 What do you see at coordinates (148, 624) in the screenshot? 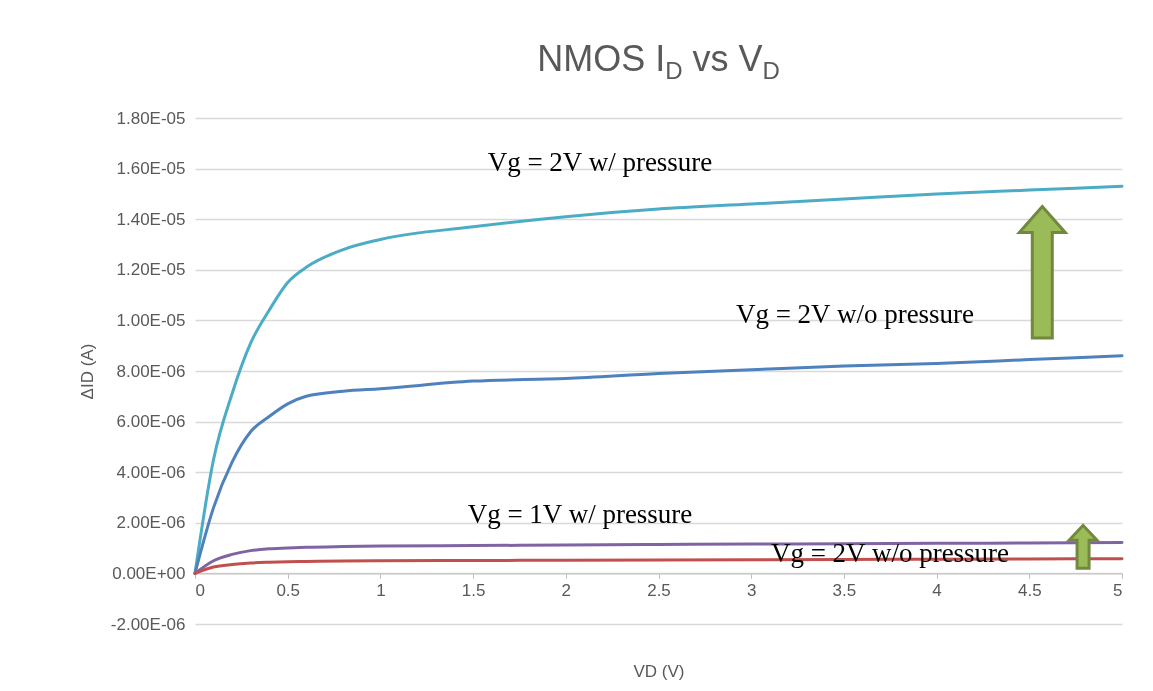
I see `y-tick-label: -2.00E-06` at bounding box center [148, 624].